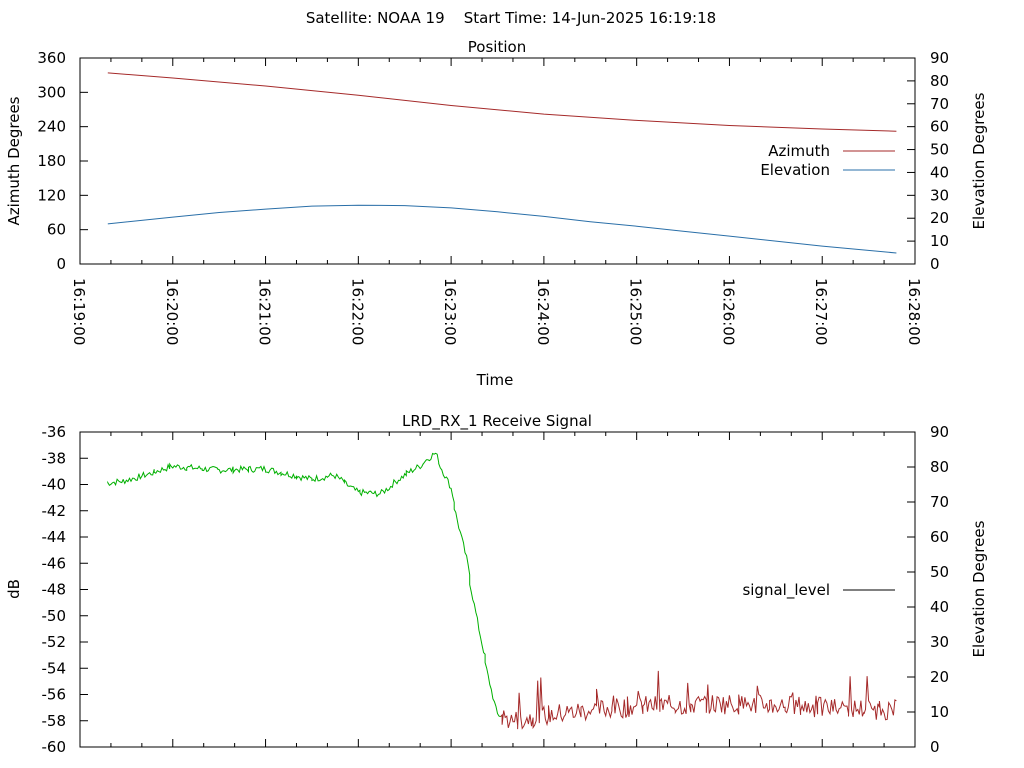 This screenshot has width=1024, height=768. I want to click on time-tick-label: 16:27:00, so click(821, 311).